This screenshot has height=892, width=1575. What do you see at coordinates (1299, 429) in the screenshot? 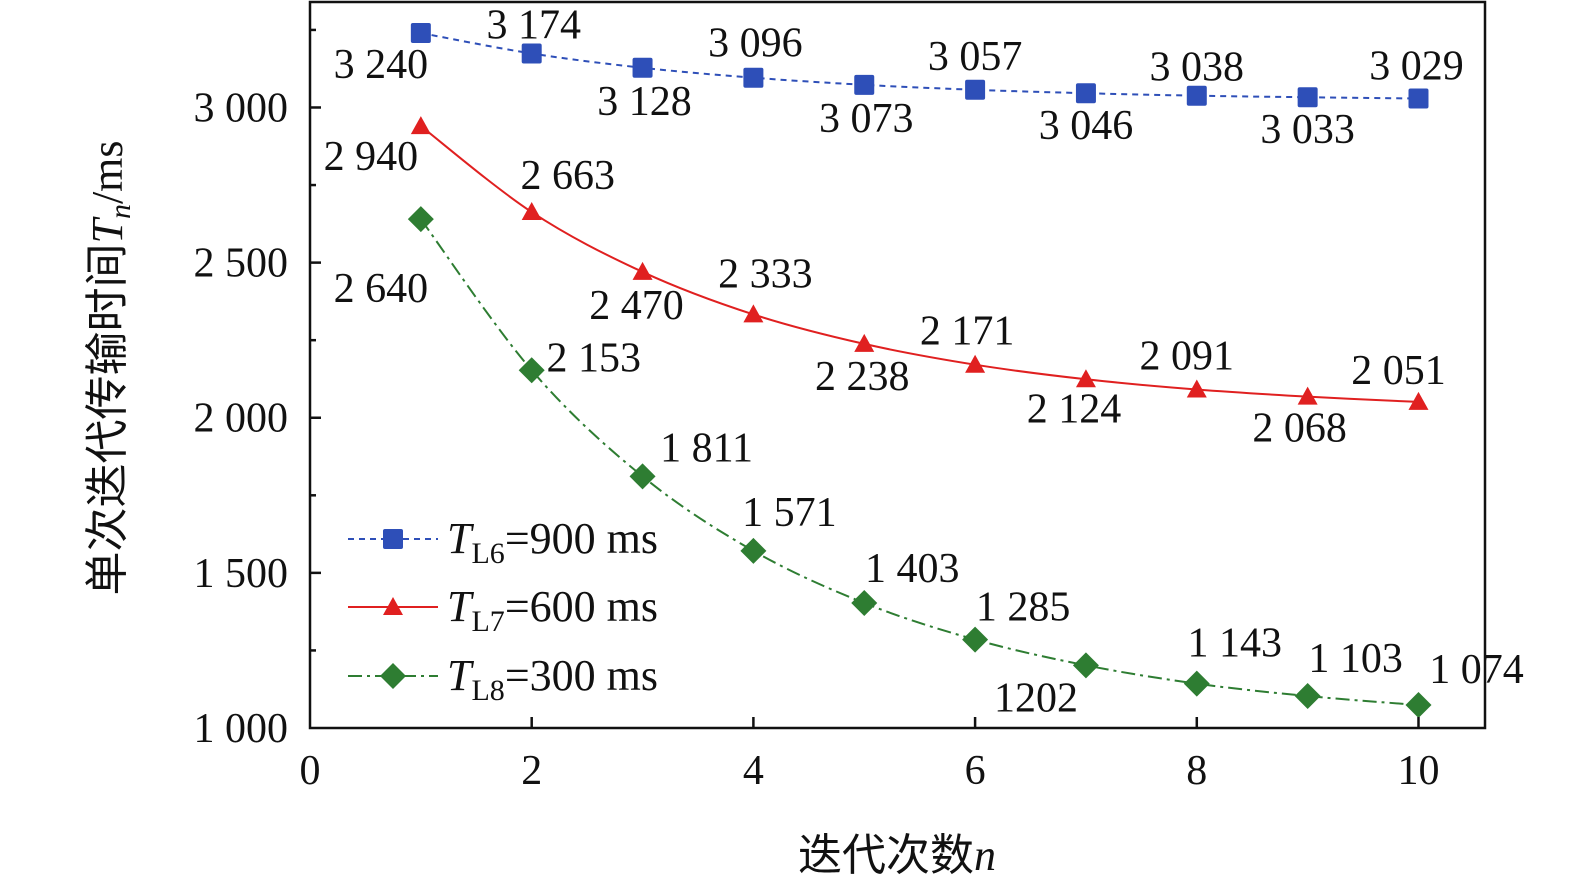
I see `data-label-l7-9: 2 068` at bounding box center [1299, 429].